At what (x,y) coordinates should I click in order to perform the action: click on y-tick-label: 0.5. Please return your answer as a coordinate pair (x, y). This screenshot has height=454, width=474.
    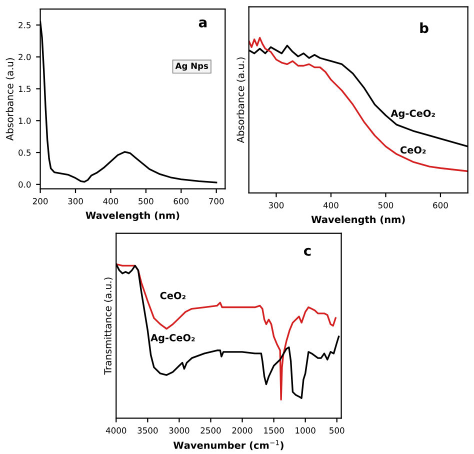
    Looking at the image, I should click on (24, 153).